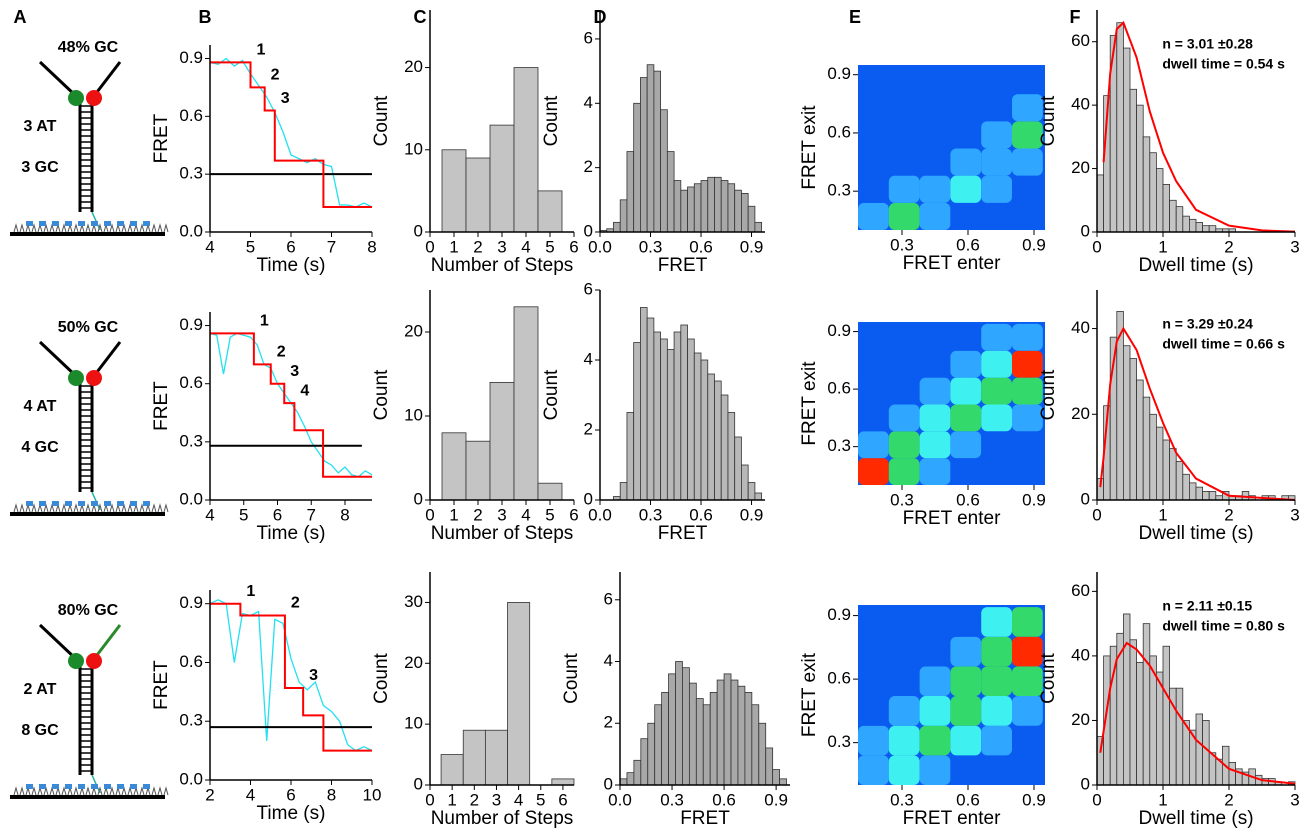 Image resolution: width=1308 pixels, height=834 pixels. What do you see at coordinates (588, 102) in the screenshot?
I see `y-tick-label: 4` at bounding box center [588, 102].